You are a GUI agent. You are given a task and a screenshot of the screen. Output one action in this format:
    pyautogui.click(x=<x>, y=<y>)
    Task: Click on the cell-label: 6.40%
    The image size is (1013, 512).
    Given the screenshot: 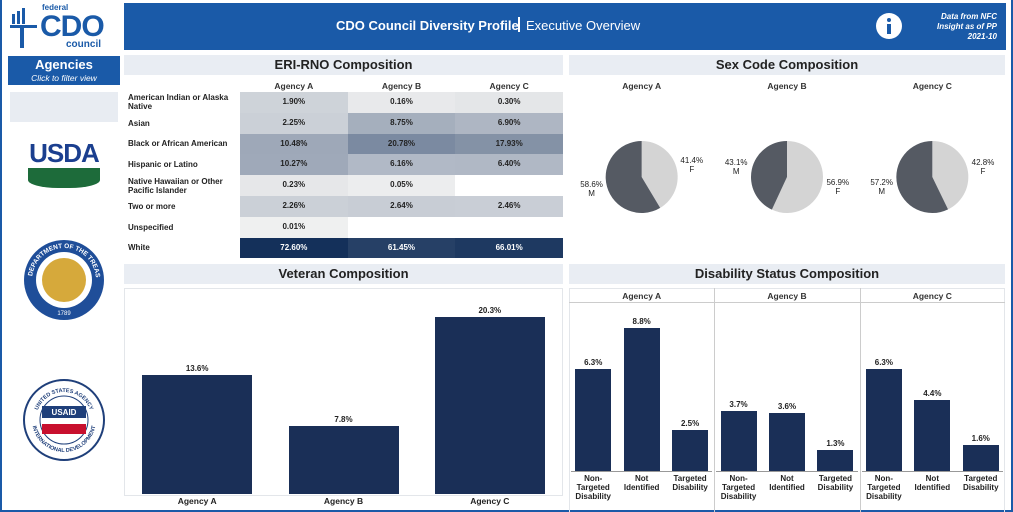 What is the action you would take?
    pyautogui.click(x=509, y=164)
    